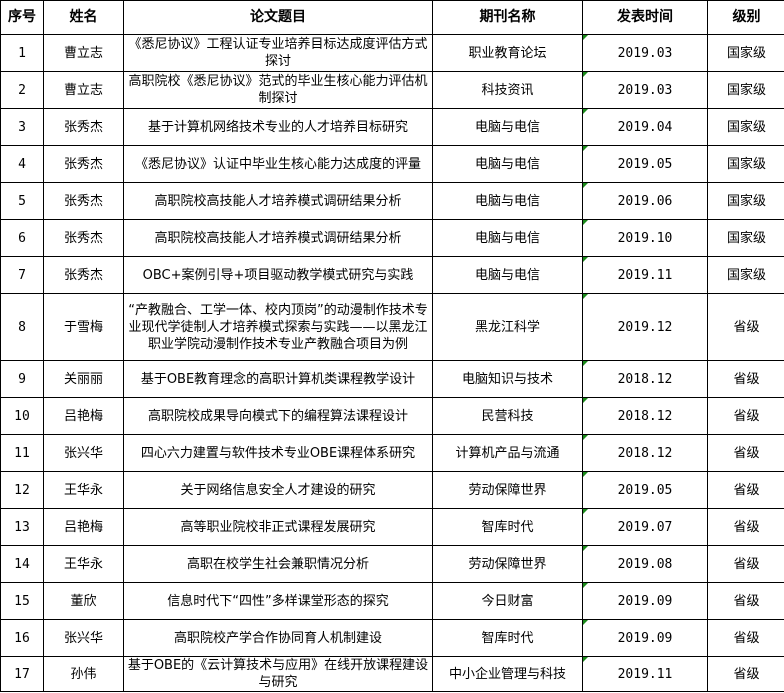 The image size is (784, 693). What do you see at coordinates (278, 564) in the screenshot?
I see `cell-title: 高职在校学生社会兼职情况分析` at bounding box center [278, 564].